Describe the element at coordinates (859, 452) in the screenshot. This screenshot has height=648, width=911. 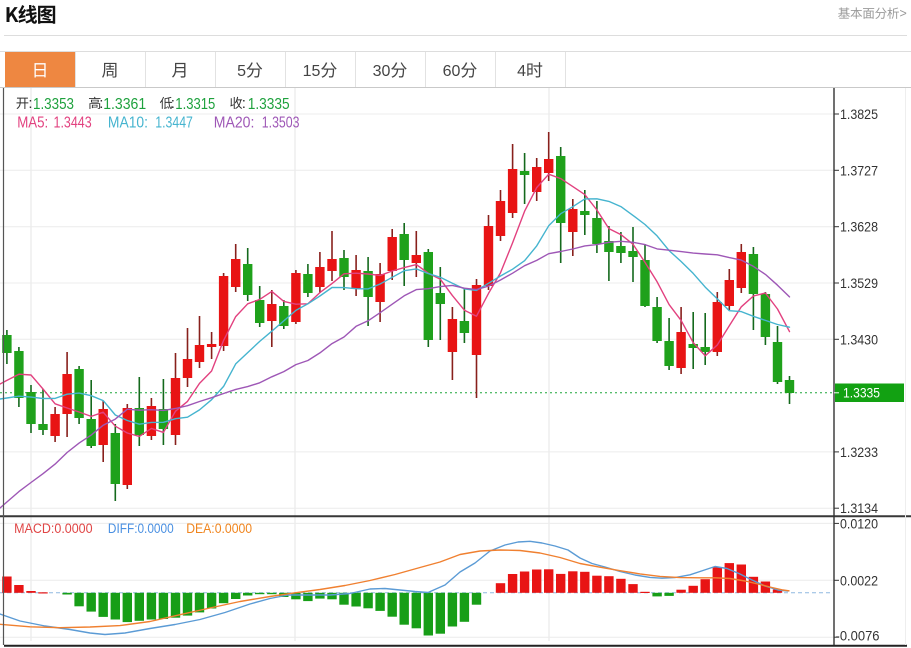
I see `svg-text: 1.3233` at that location.